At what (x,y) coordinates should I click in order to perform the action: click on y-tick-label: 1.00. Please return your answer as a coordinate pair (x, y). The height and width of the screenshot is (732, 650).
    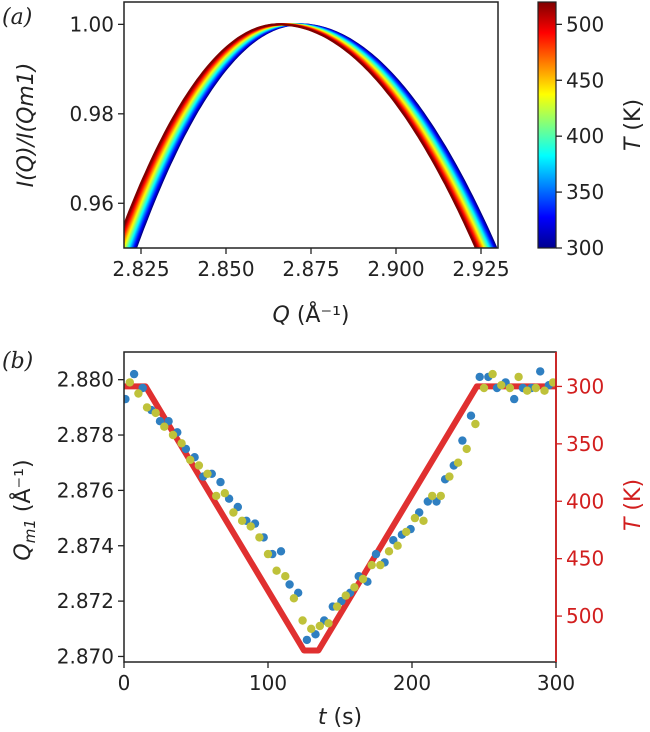
    Looking at the image, I should click on (91, 24).